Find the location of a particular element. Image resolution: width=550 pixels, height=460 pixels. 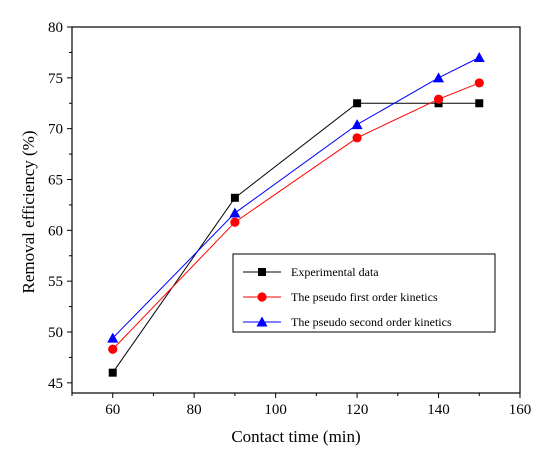

x-tick-label: 120 is located at coordinates (357, 410).